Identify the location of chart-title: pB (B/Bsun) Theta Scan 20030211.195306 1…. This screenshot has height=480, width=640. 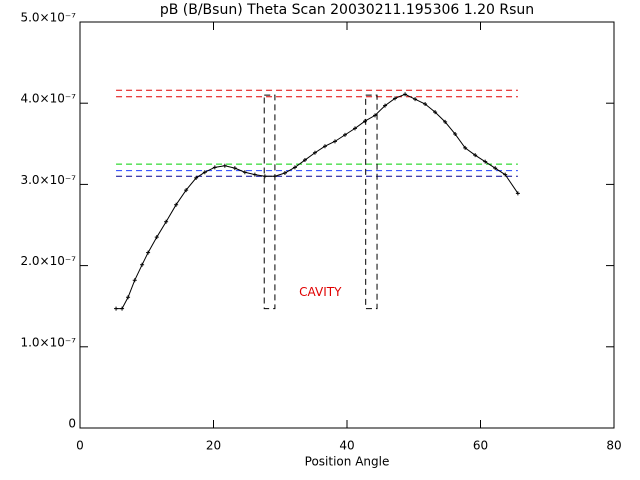
(347, 10).